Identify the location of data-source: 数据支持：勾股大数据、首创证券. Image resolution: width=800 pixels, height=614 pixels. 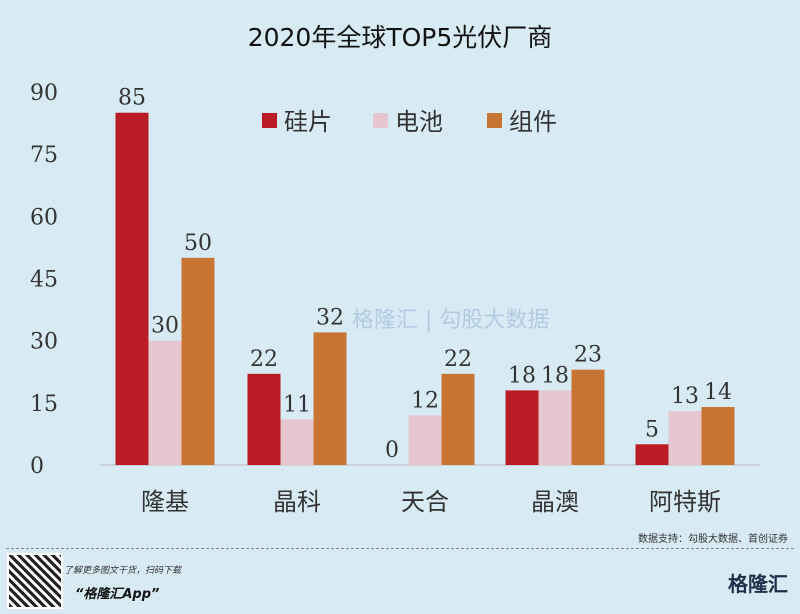
(713, 539).